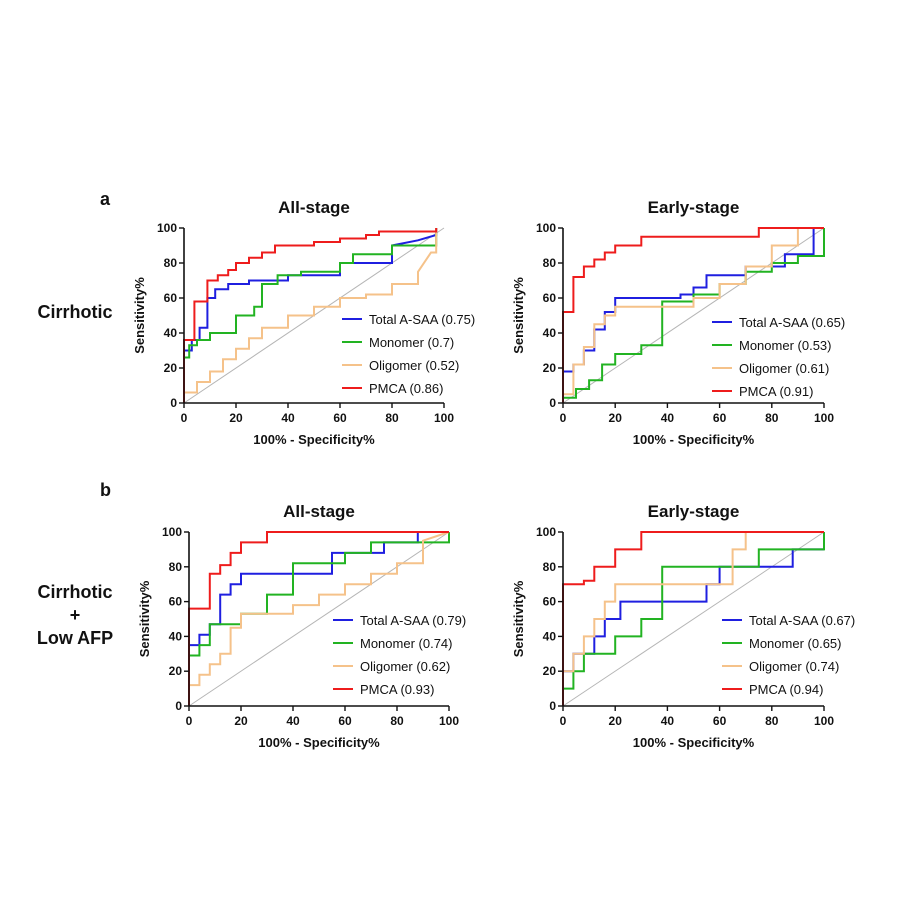 The height and width of the screenshot is (900, 900). I want to click on chart-0-y-tick-label-60: 60, so click(171, 298).